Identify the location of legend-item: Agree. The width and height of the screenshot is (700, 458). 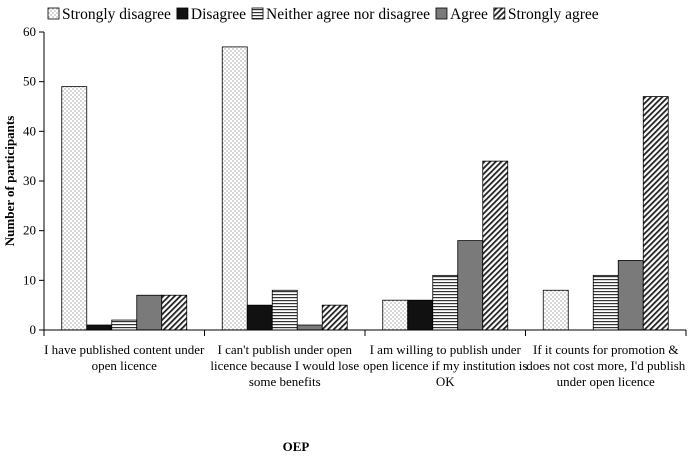
(461, 14).